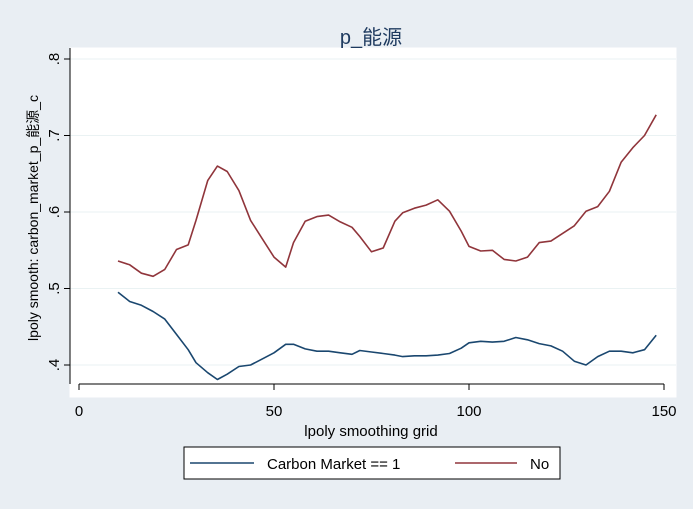  Describe the element at coordinates (79, 411) in the screenshot. I see `x-tick-label: 0` at that location.